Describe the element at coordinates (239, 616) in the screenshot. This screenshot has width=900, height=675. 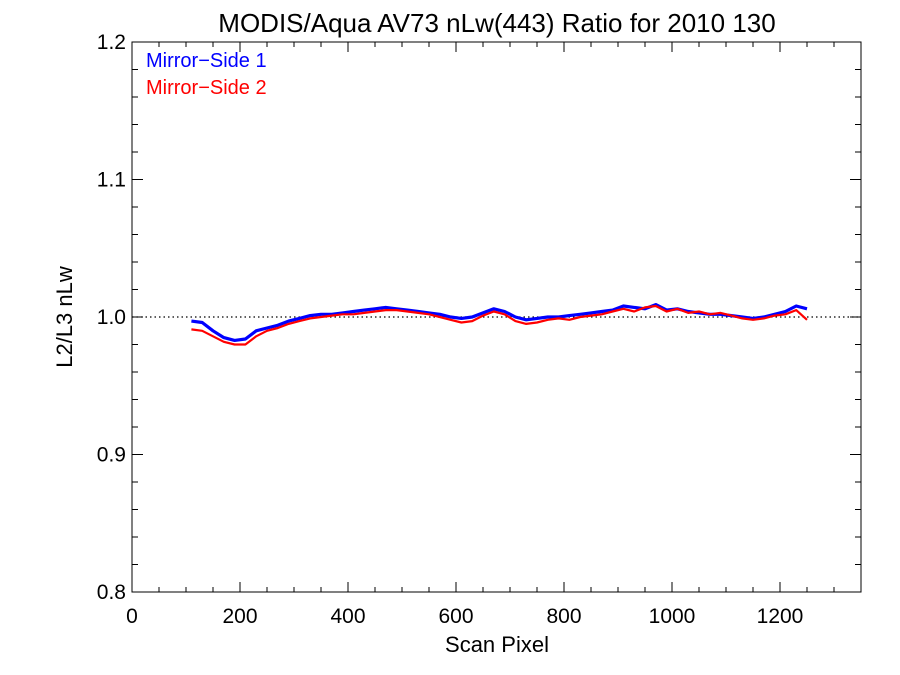
I see `x-tick-label: 200` at that location.